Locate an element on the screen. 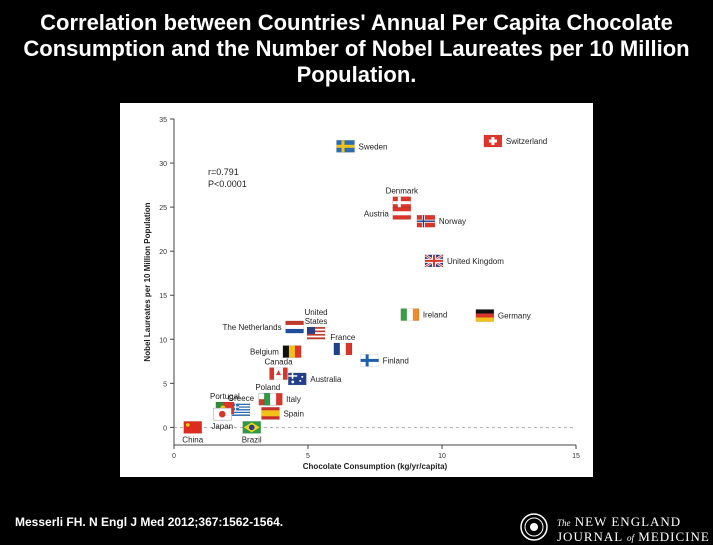 The height and width of the screenshot is (545, 713). point-label: Poland is located at coordinates (267, 387).